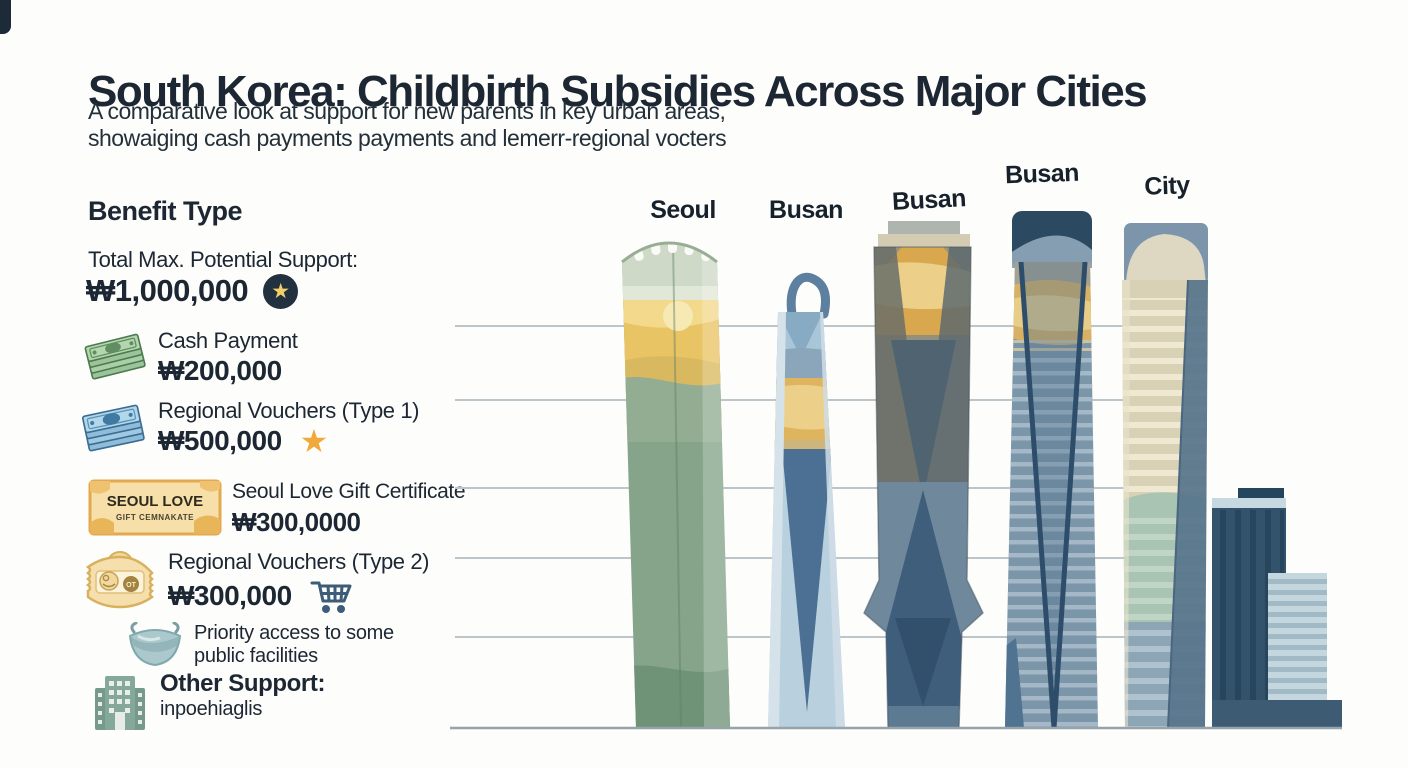 This screenshot has width=1408, height=768. Describe the element at coordinates (120, 580) in the screenshot. I see `voucher-ticket-icon: OT` at that location.